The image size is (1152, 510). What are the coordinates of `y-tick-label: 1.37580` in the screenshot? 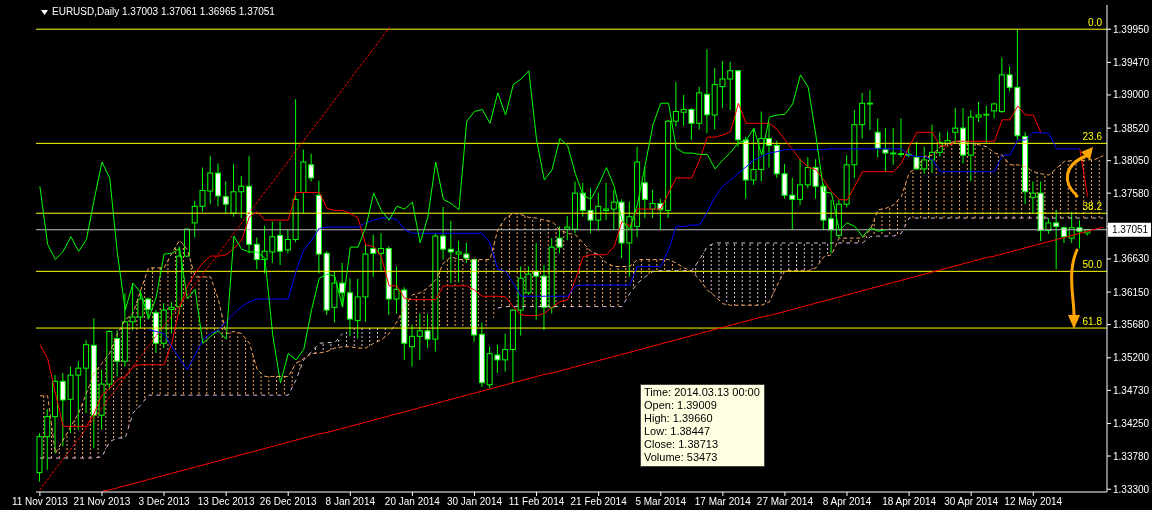 It's located at (1131, 193).